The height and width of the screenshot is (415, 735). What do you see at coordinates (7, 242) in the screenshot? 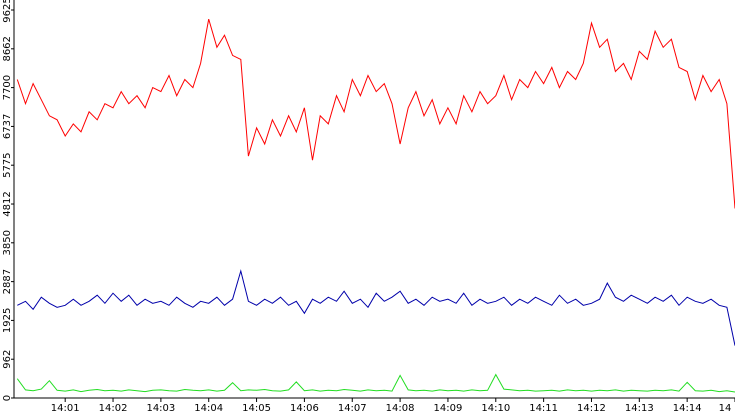
I see `y-tick-label: 3850` at bounding box center [7, 242].